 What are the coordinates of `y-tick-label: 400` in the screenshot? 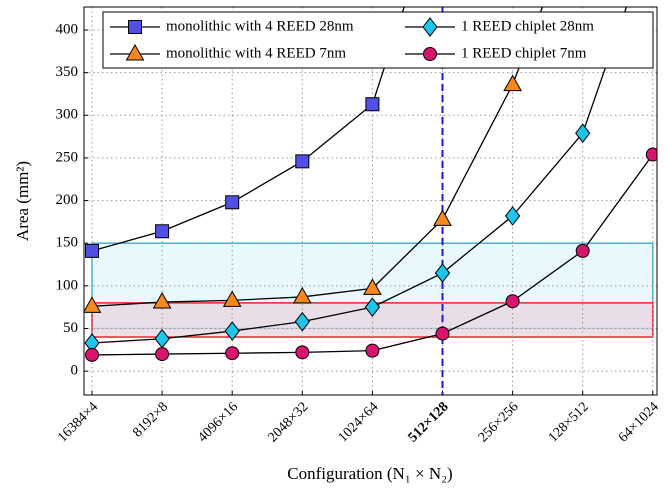 It's located at (67, 29).